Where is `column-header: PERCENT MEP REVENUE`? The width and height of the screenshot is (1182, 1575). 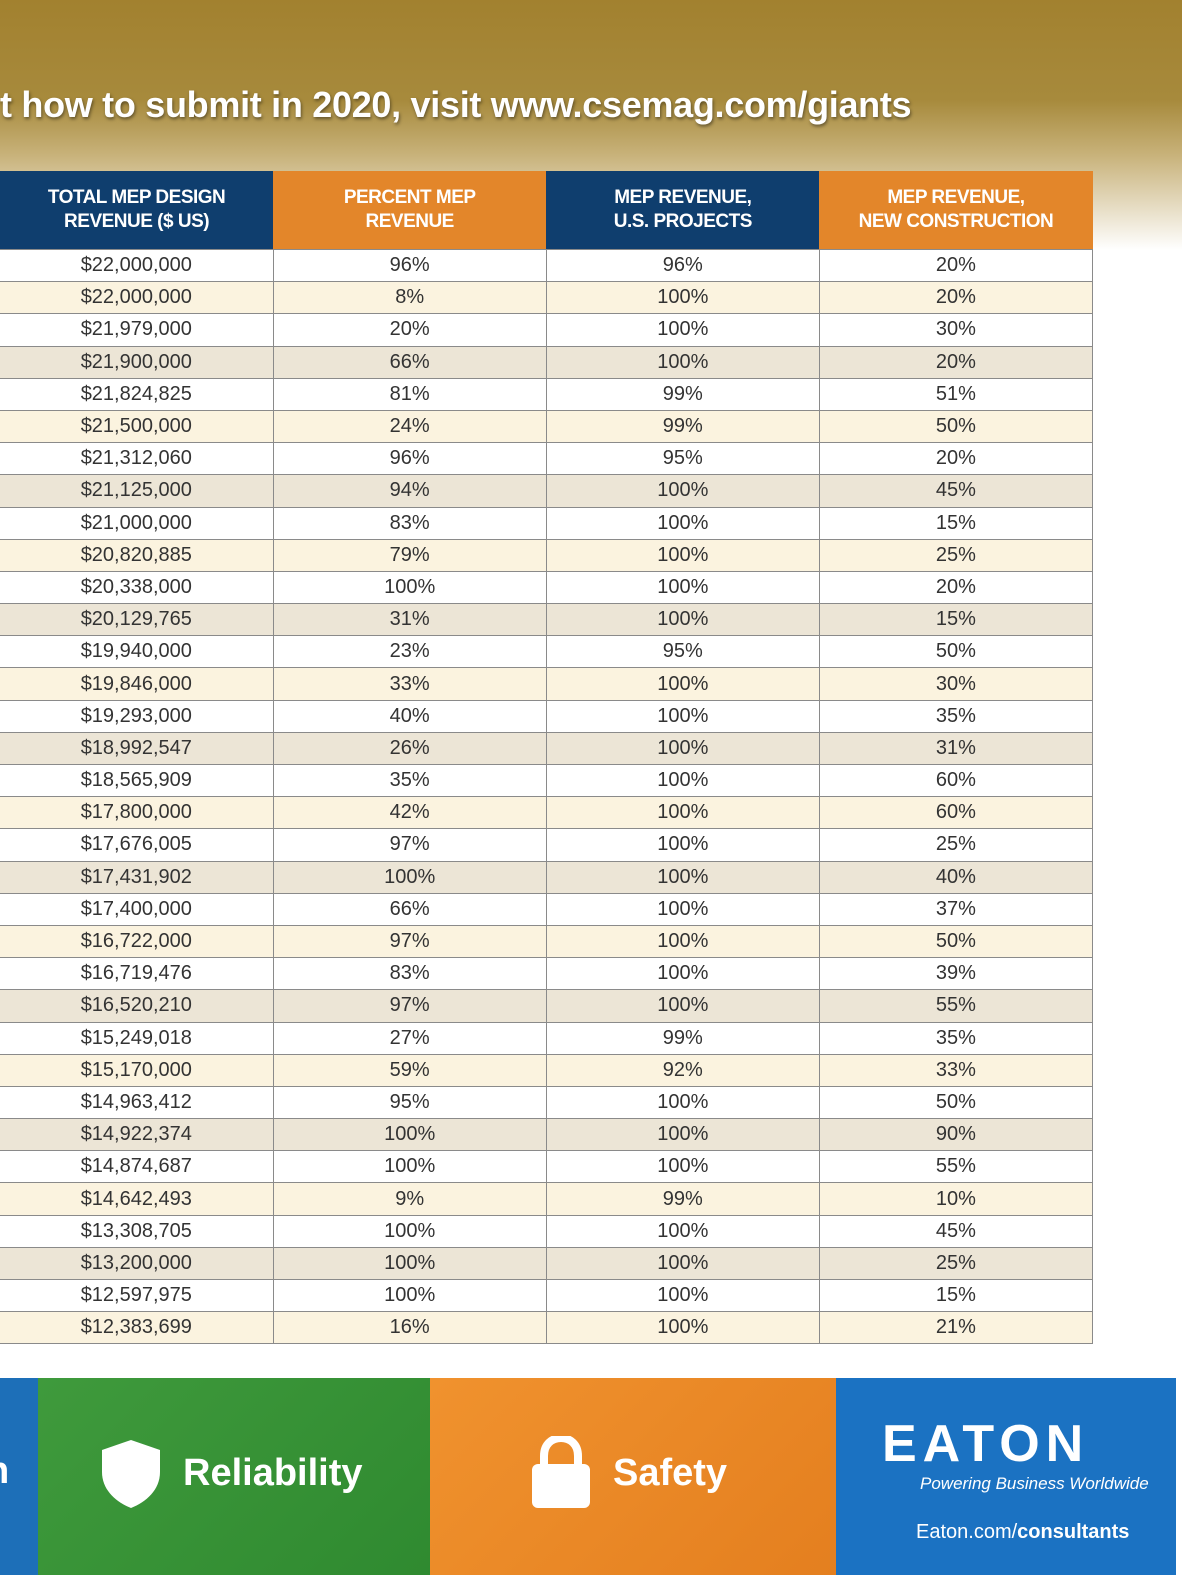
column-header: PERCENT MEP REVENUE is located at coordinates (410, 210).